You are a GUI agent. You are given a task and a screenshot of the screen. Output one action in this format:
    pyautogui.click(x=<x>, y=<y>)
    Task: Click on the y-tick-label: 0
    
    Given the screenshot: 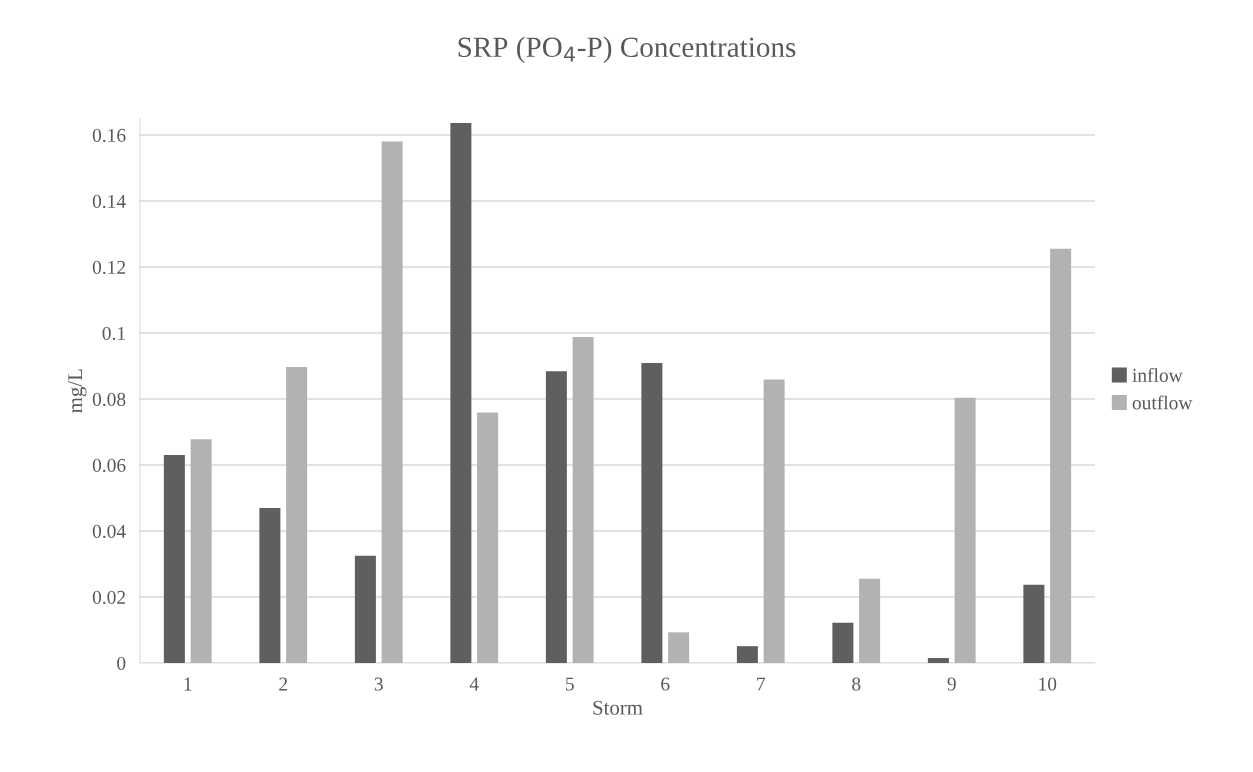 What is the action you would take?
    pyautogui.click(x=121, y=663)
    